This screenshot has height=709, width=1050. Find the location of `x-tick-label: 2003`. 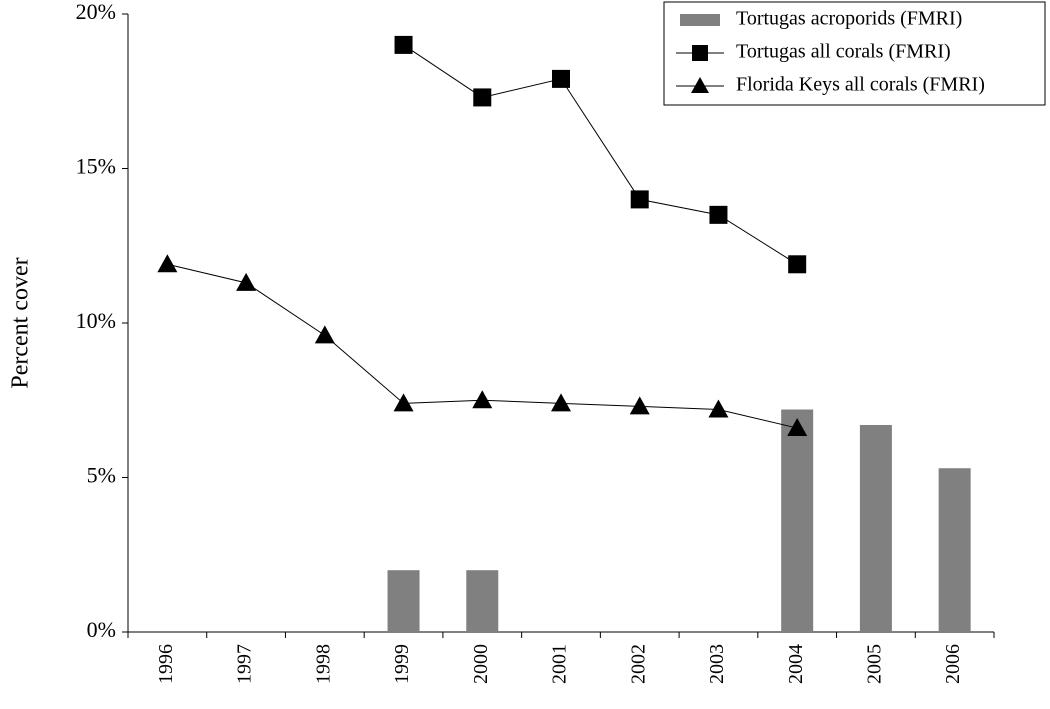

x-tick-label: 2003 is located at coordinates (717, 664).